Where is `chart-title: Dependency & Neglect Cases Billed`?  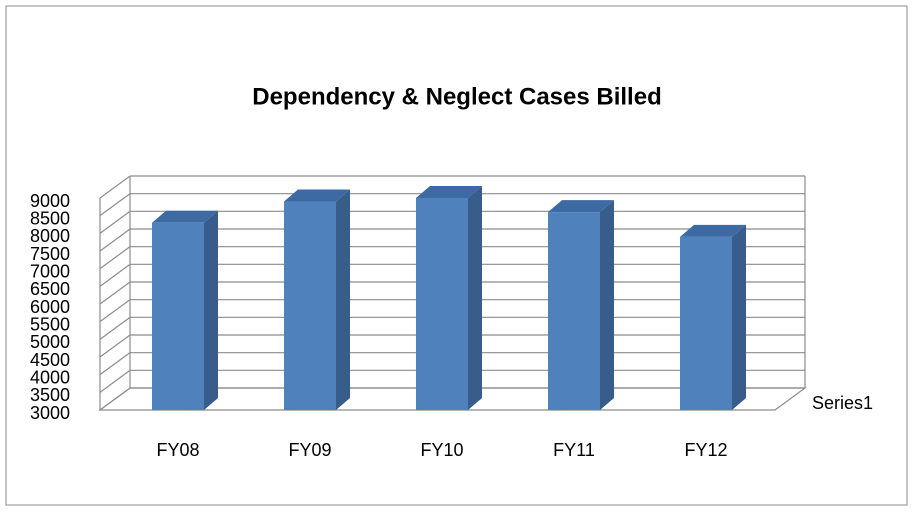
chart-title: Dependency & Neglect Cases Billed is located at coordinates (456, 96).